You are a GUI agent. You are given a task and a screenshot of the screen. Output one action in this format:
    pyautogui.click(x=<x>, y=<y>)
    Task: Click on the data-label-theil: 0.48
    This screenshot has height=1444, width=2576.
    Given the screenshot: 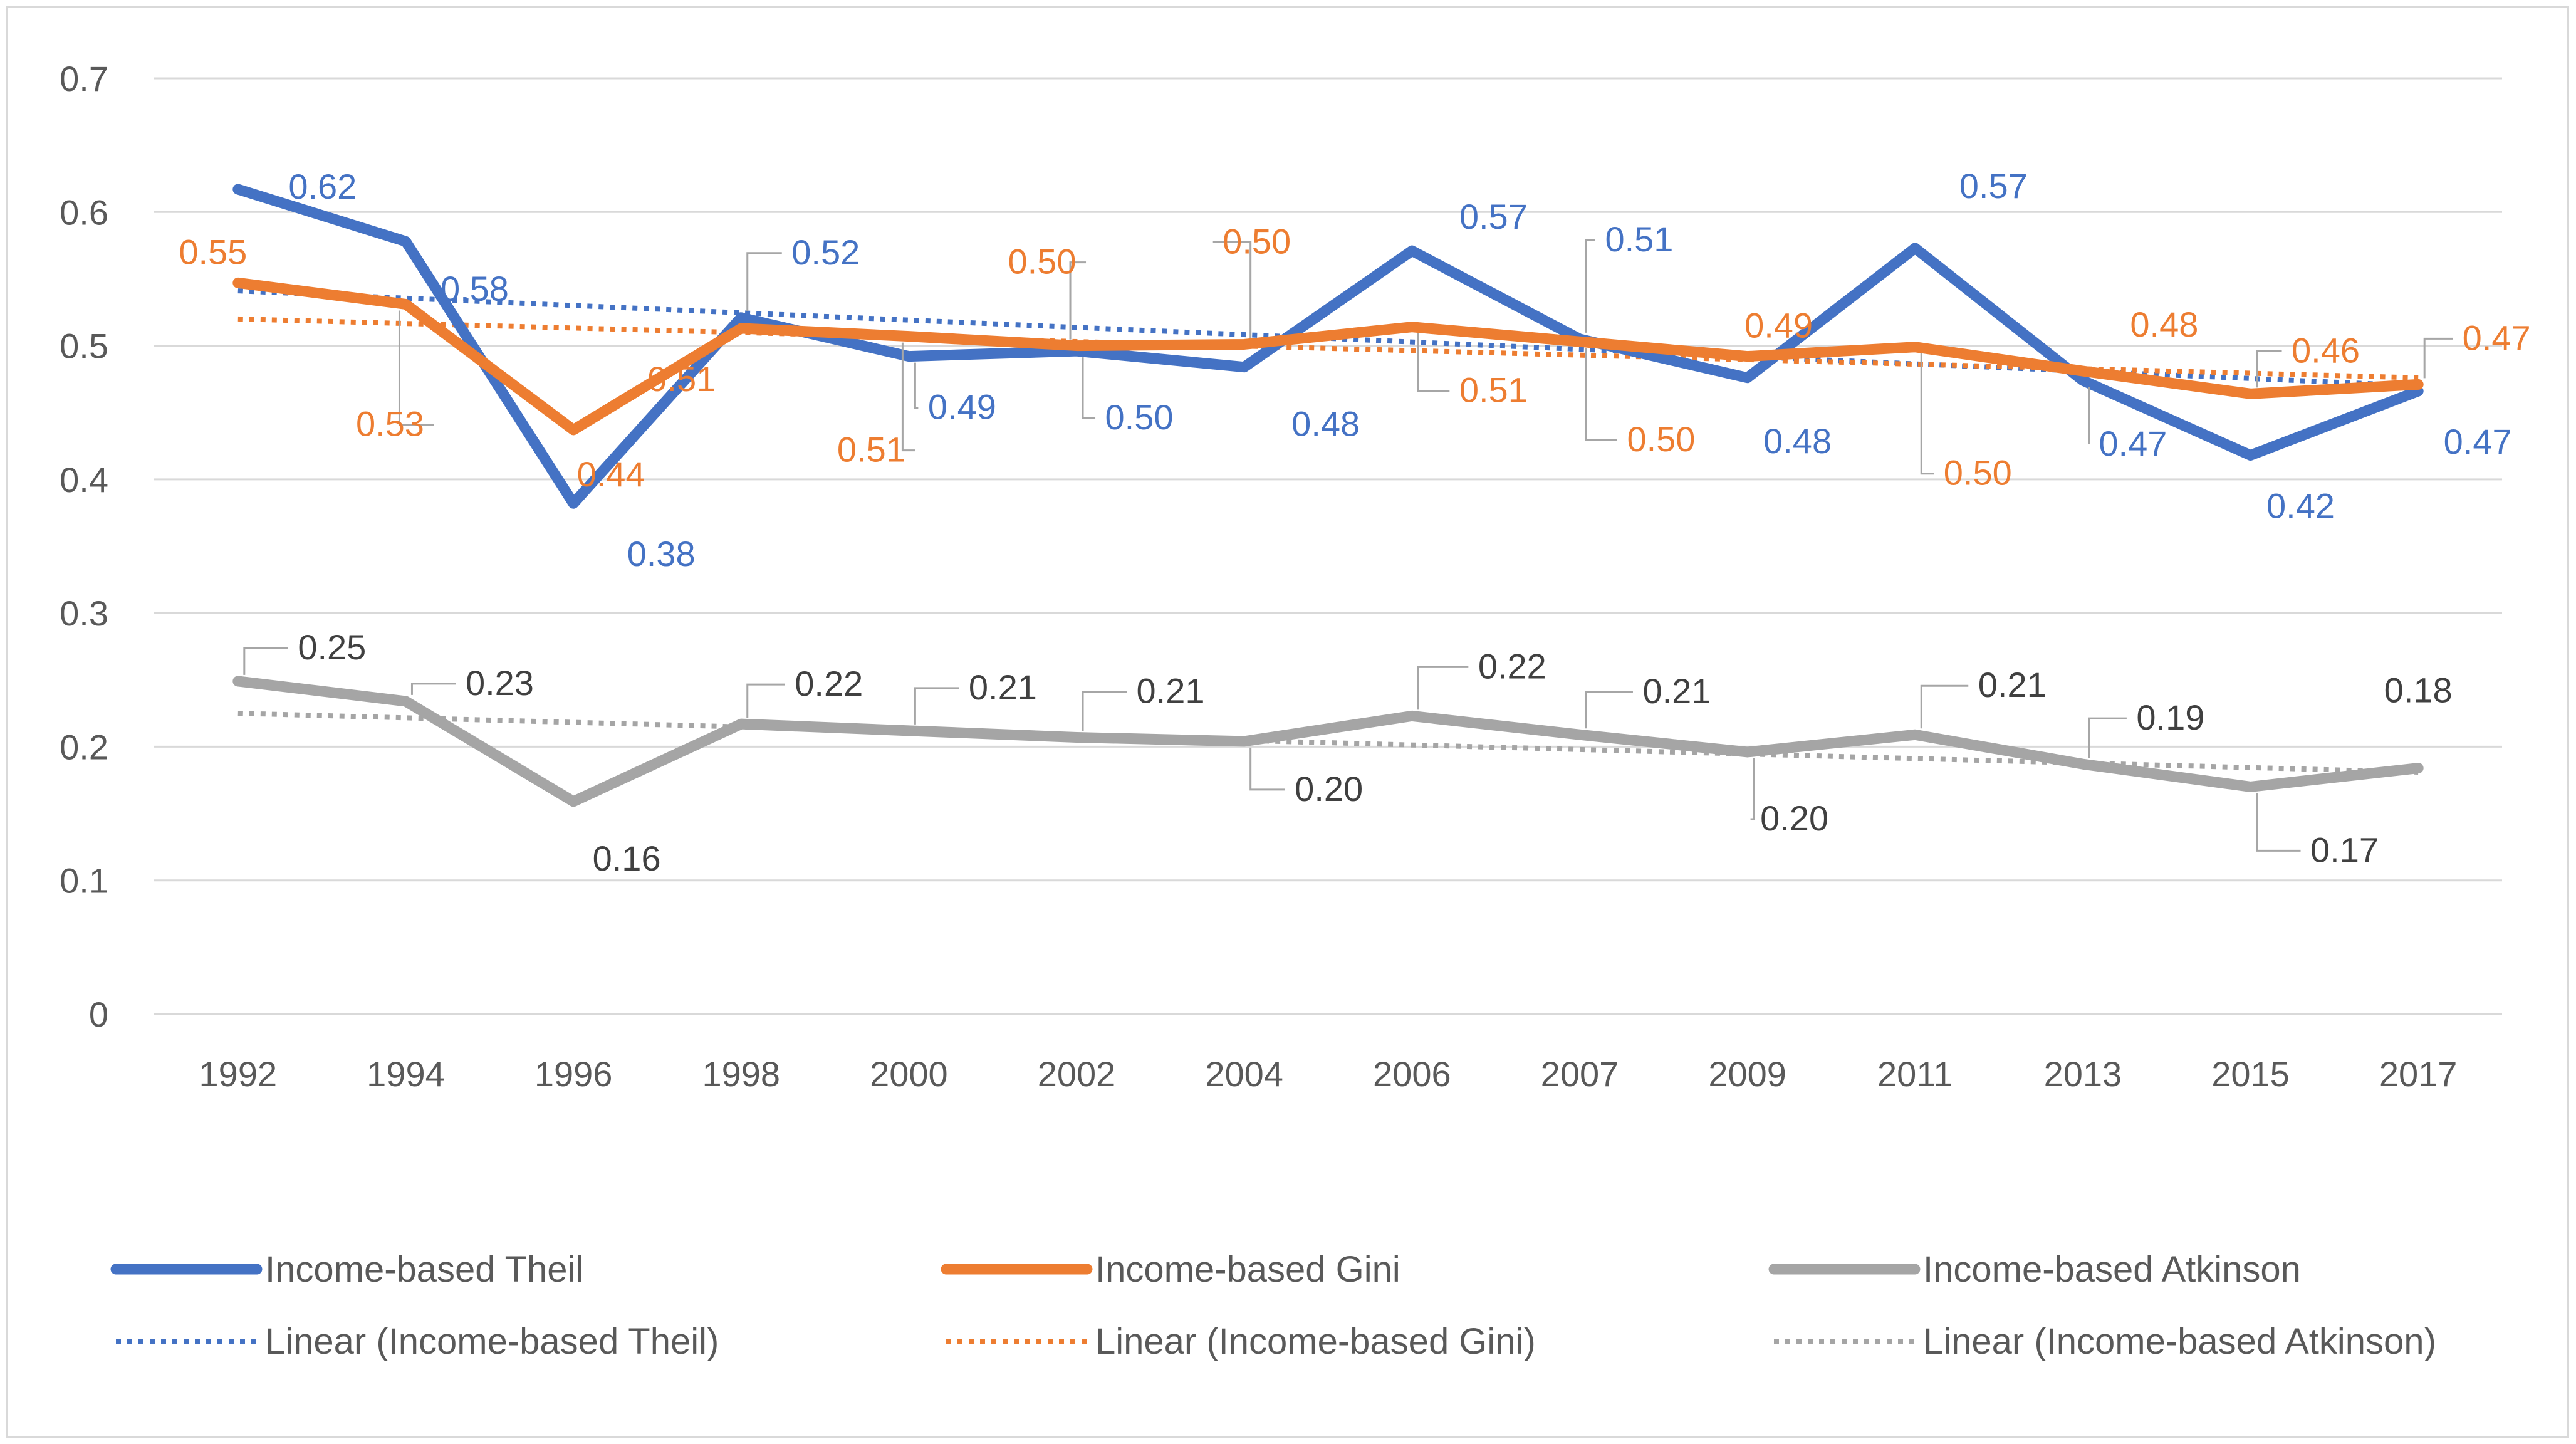 What is the action you would take?
    pyautogui.click(x=1325, y=424)
    